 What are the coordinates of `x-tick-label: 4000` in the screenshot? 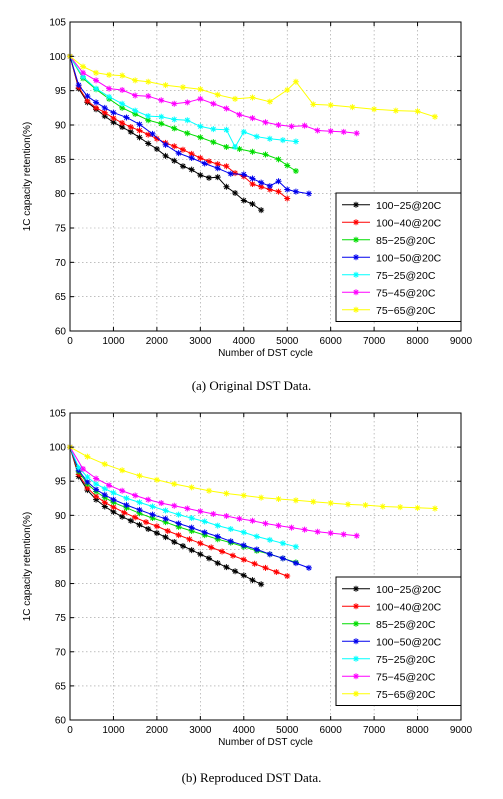 It's located at (244, 341).